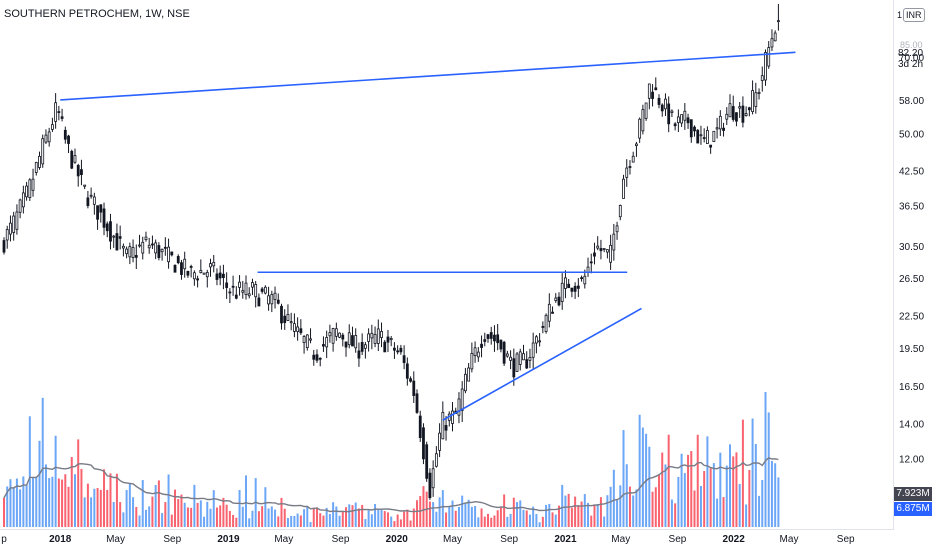 Image resolution: width=932 pixels, height=555 pixels. Describe the element at coordinates (911, 53) in the screenshot. I see `last-price-label: 82.20` at that location.